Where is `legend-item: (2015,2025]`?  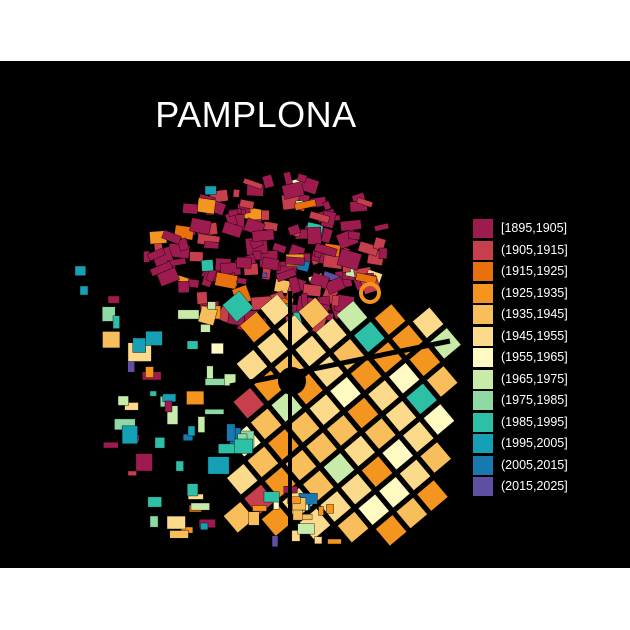
legend-item: (2015,2025] is located at coordinates (545, 487).